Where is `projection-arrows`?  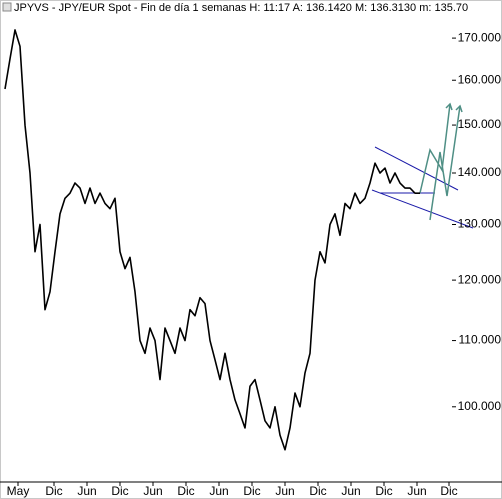 projection-arrows is located at coordinates (441, 161).